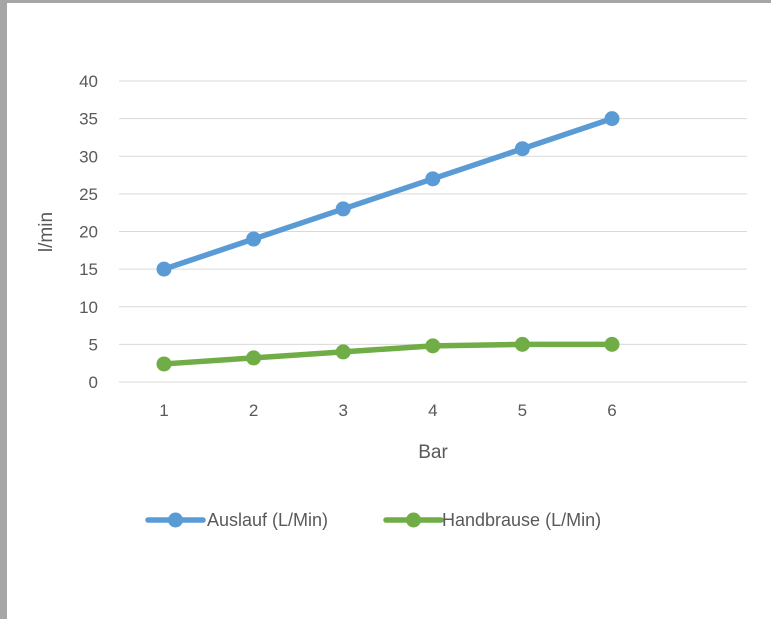 This screenshot has width=771, height=619. I want to click on y-tick-label: 10, so click(88, 307).